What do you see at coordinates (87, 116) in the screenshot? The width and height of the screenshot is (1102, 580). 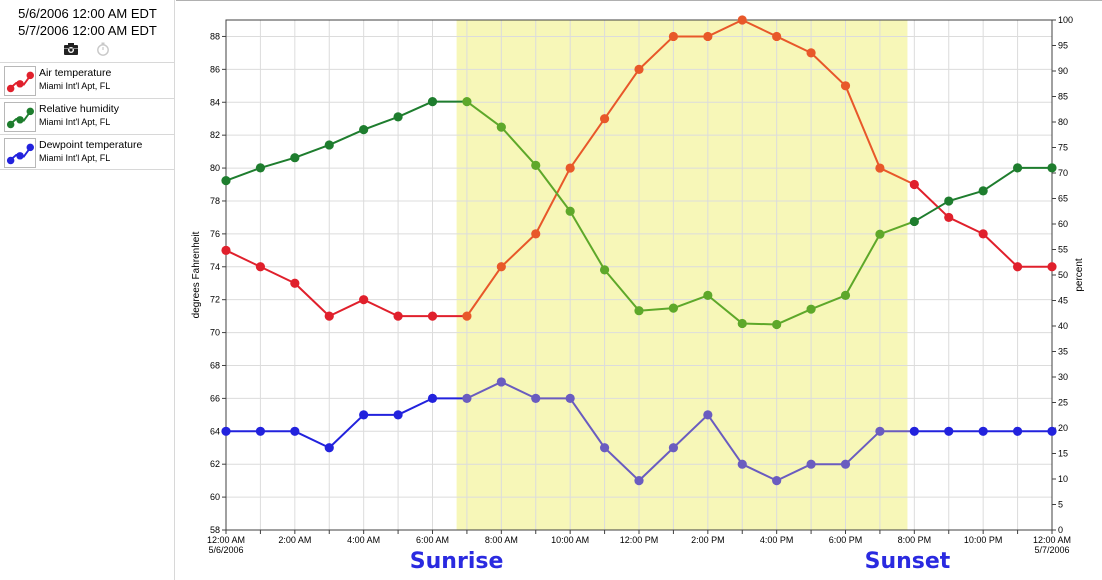 I see `legend-item: Relative humidity Miami Int'l Apt, FL` at bounding box center [87, 116].